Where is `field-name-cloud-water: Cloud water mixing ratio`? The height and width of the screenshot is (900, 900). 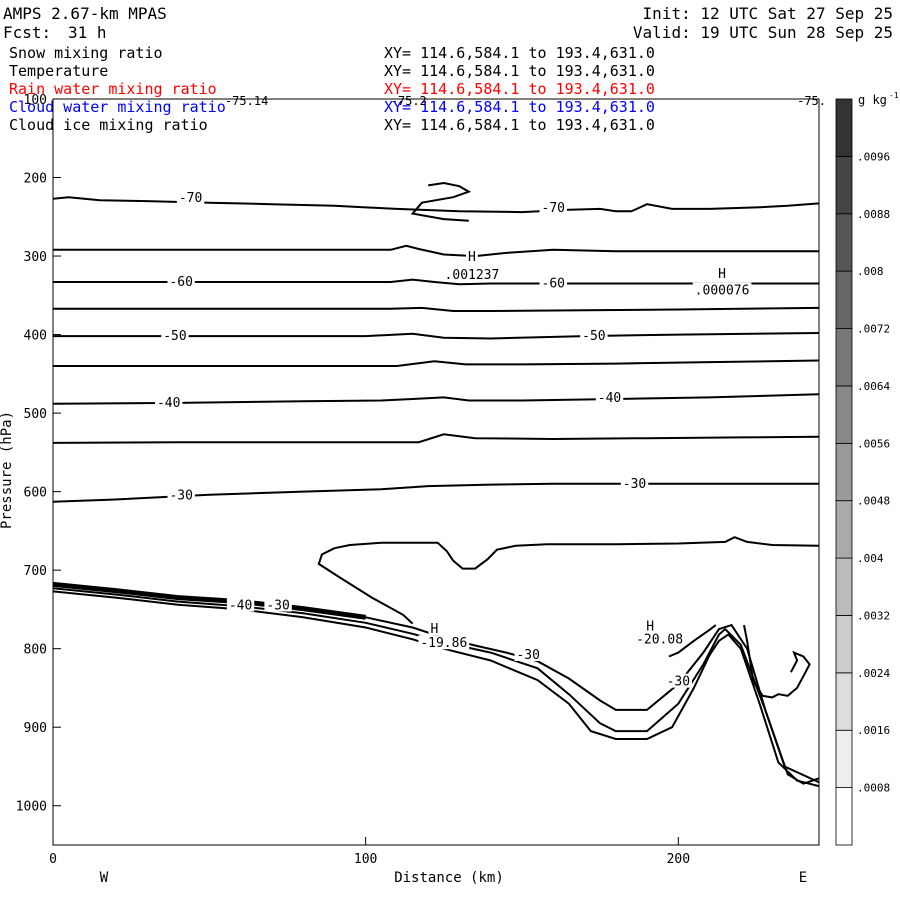 field-name-cloud-water: Cloud water mixing ratio is located at coordinates (117, 107).